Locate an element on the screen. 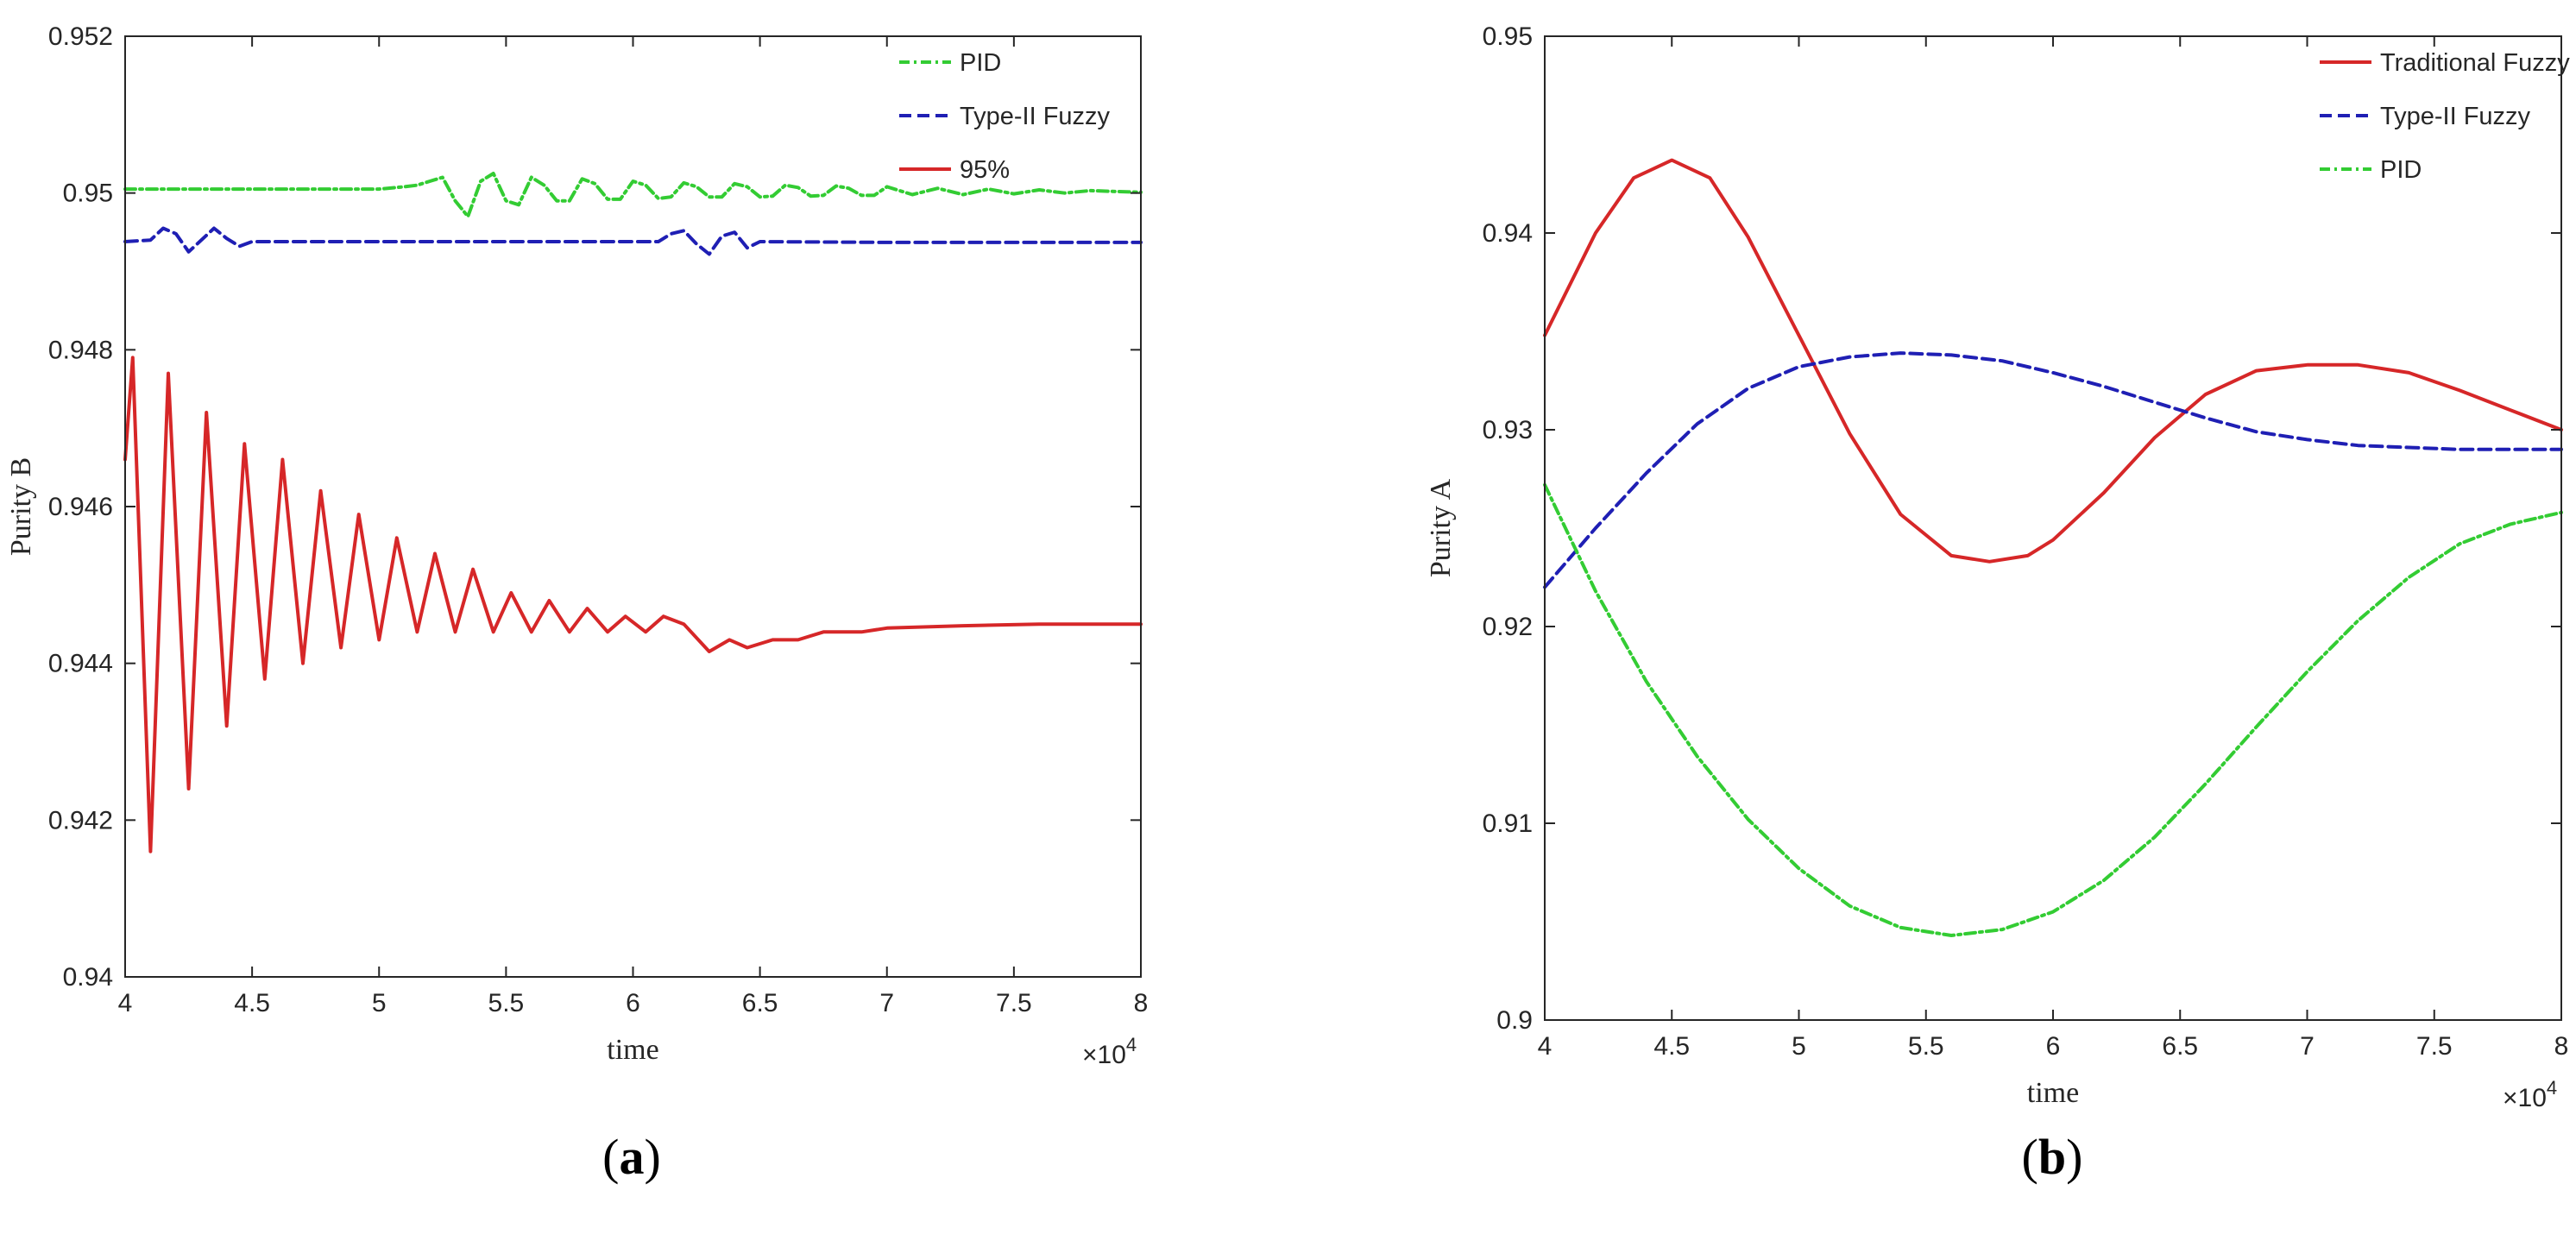  y-tick-label: 0.9 is located at coordinates (1515, 1020).